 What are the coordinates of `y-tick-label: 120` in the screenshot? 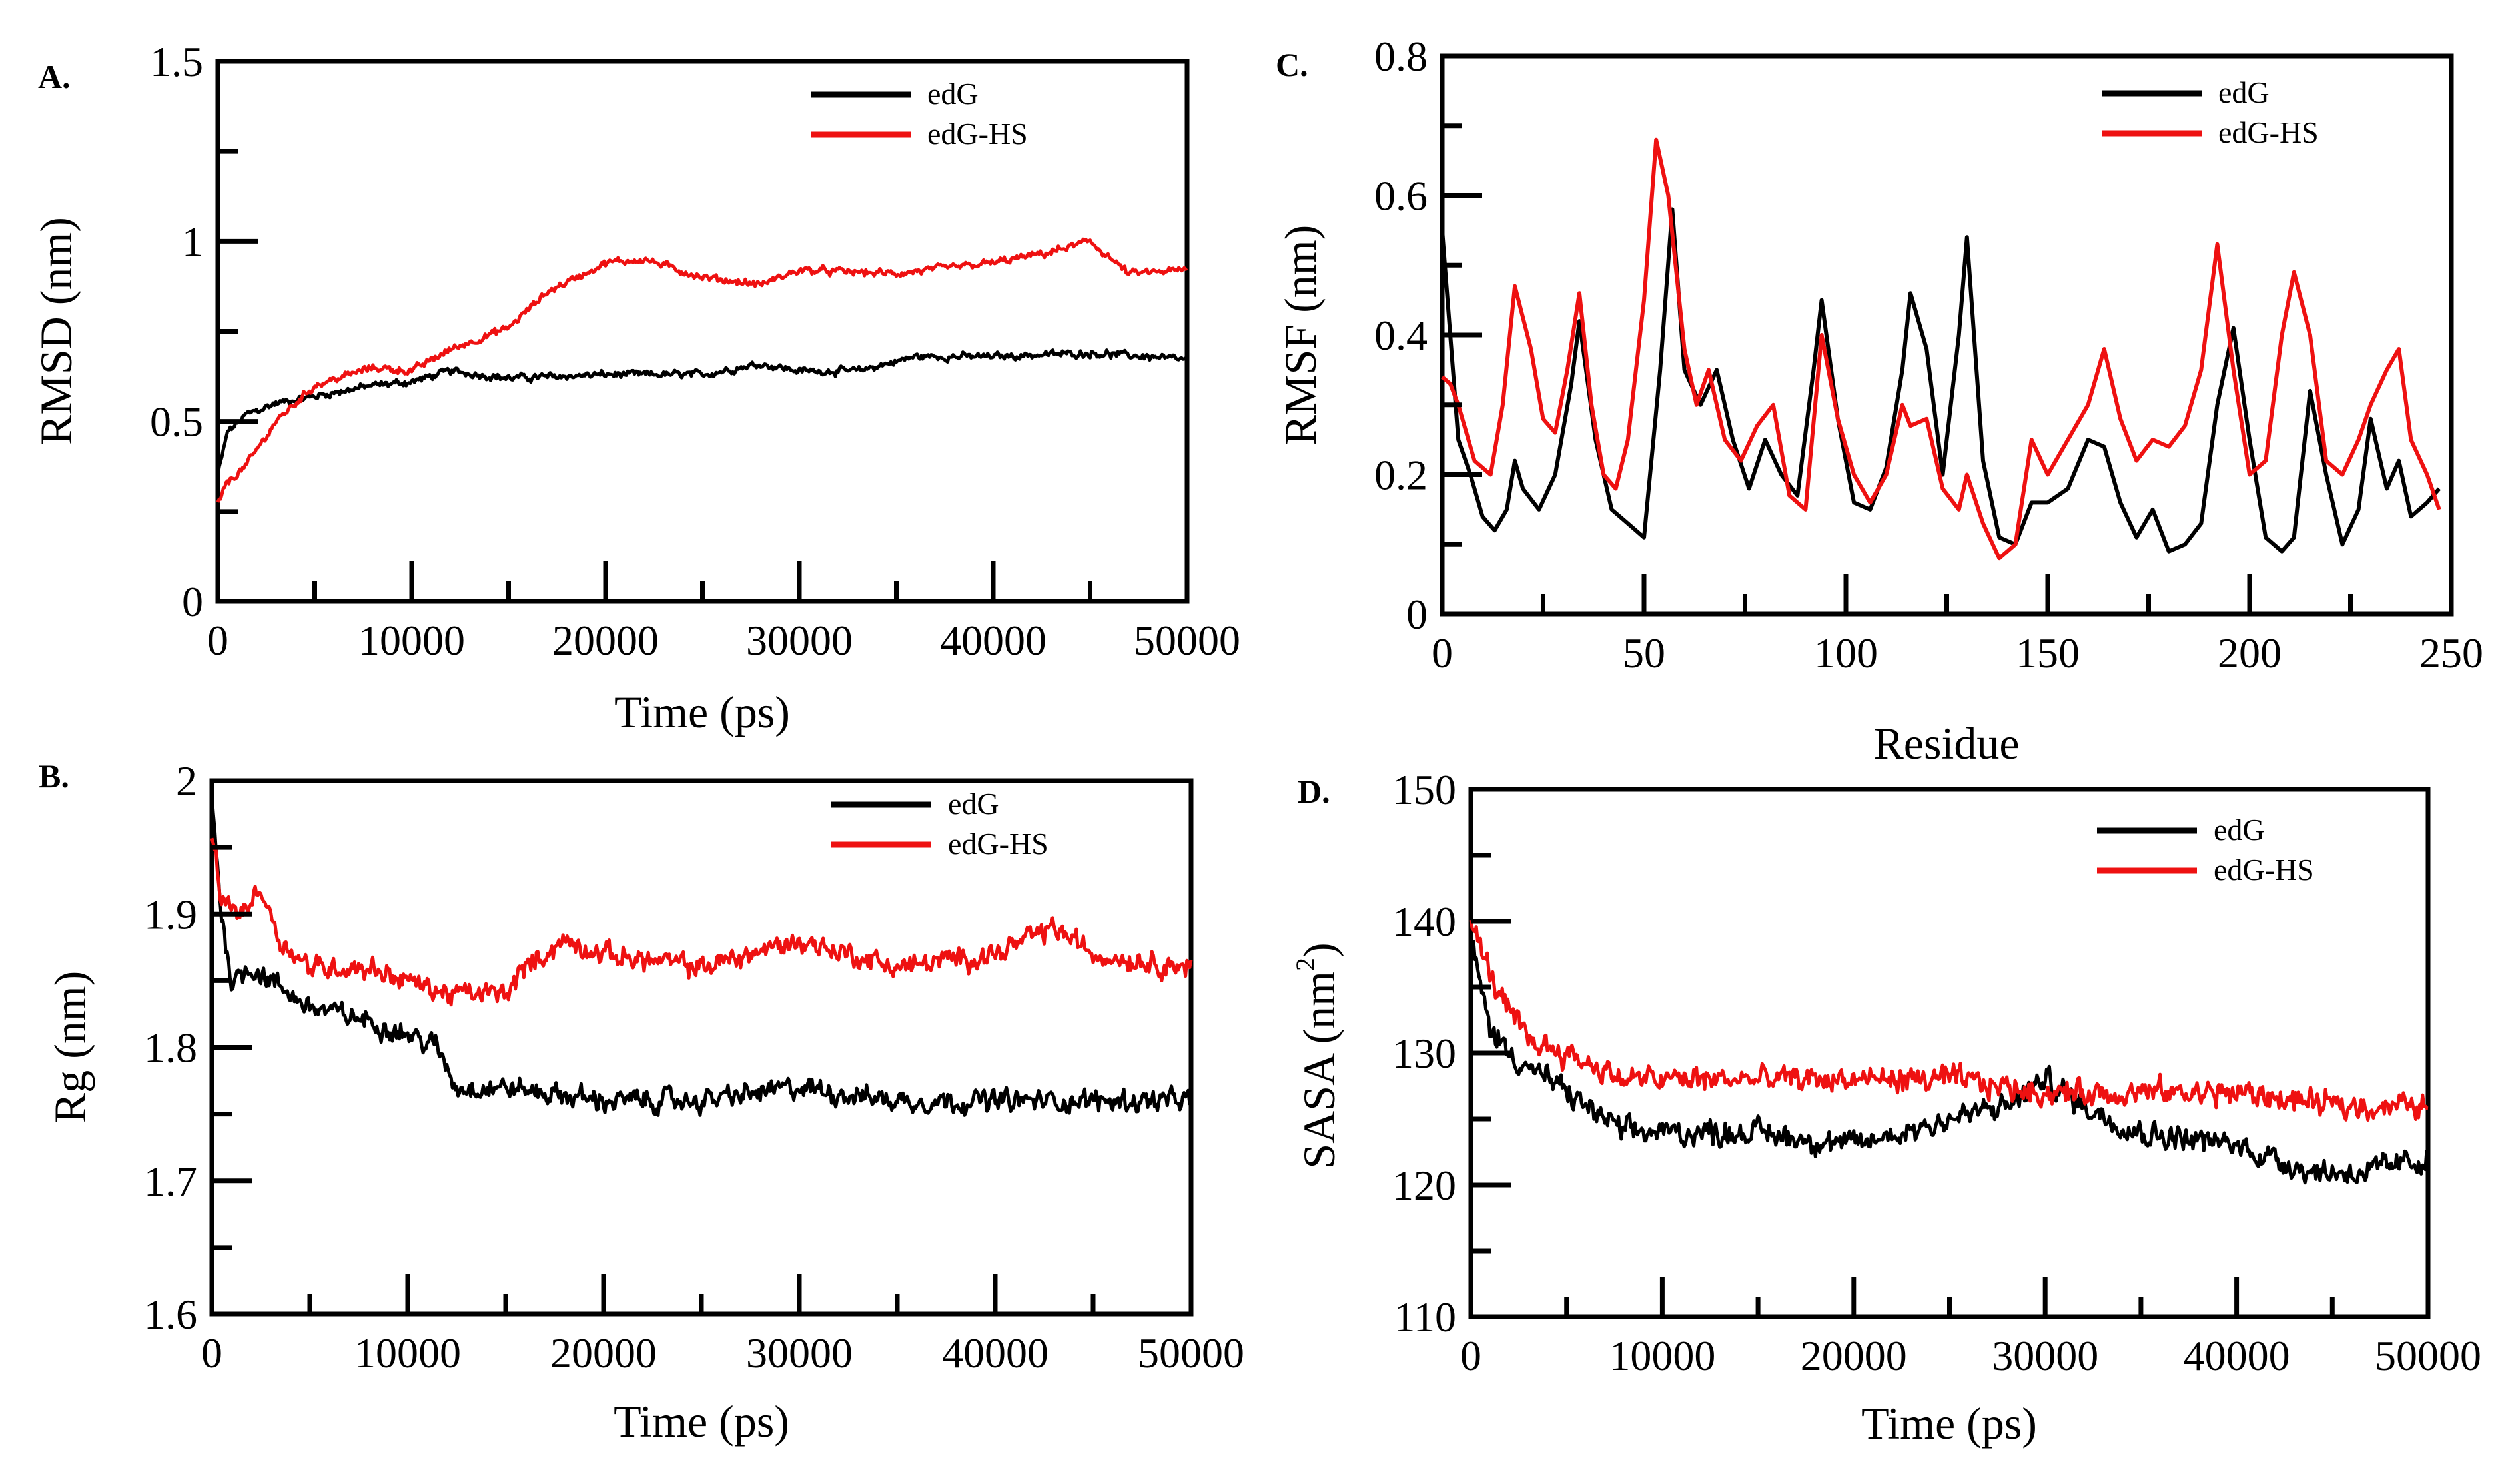 It's located at (1424, 1185).